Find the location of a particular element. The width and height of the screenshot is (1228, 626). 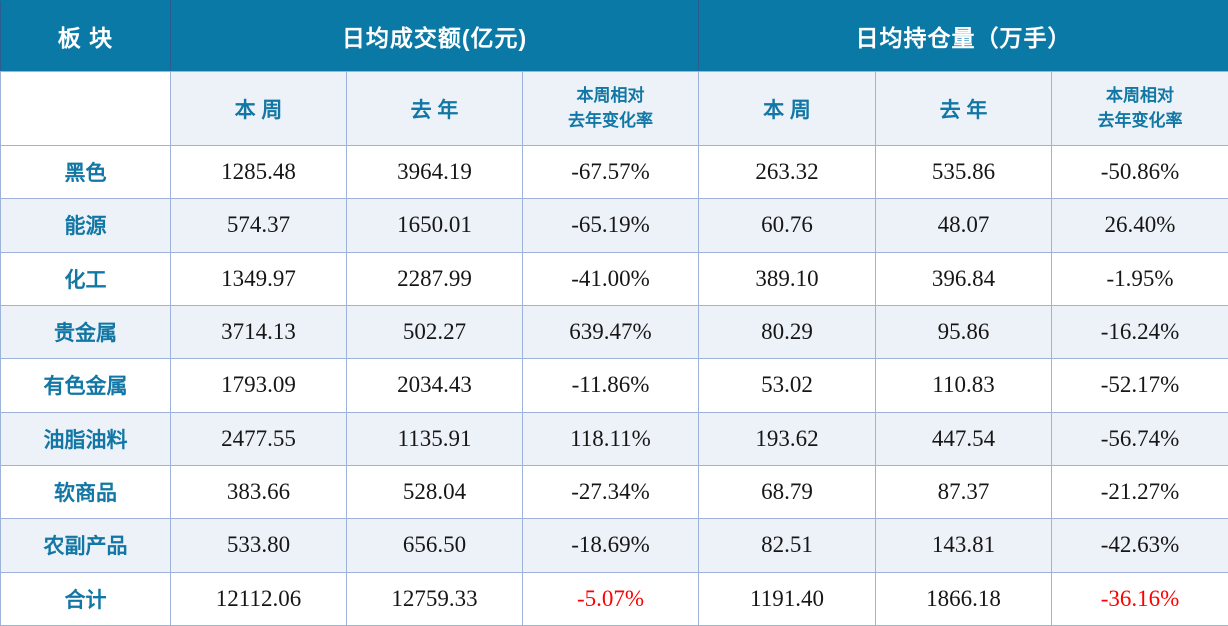

sector-label: 软商品 is located at coordinates (85, 492).